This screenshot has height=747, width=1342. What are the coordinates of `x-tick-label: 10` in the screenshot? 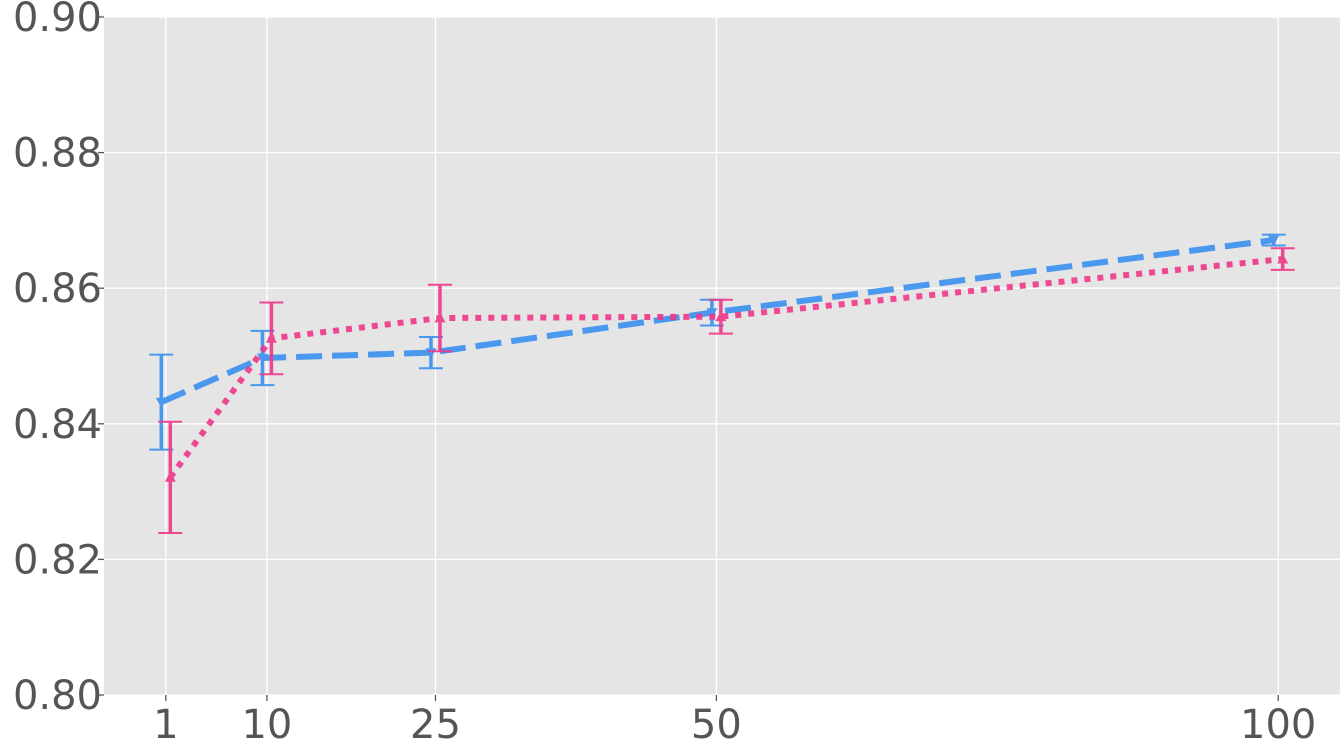 It's located at (266, 724).